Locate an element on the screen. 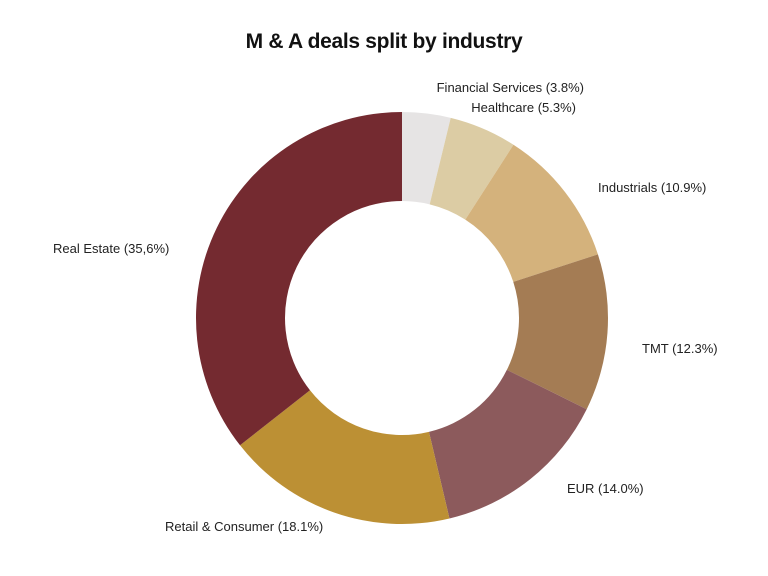 This screenshot has height=576, width=768. slice-retail-consumer is located at coordinates (345, 457).